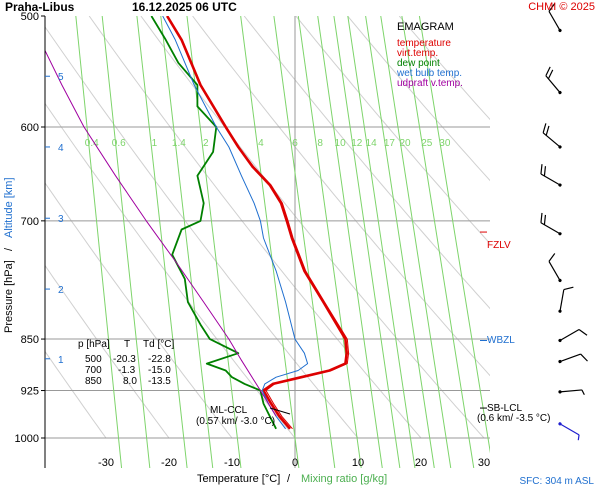 This screenshot has height=500, width=600. What do you see at coordinates (424, 43) in the screenshot?
I see `legend-item-temperature: temperature` at bounding box center [424, 43].